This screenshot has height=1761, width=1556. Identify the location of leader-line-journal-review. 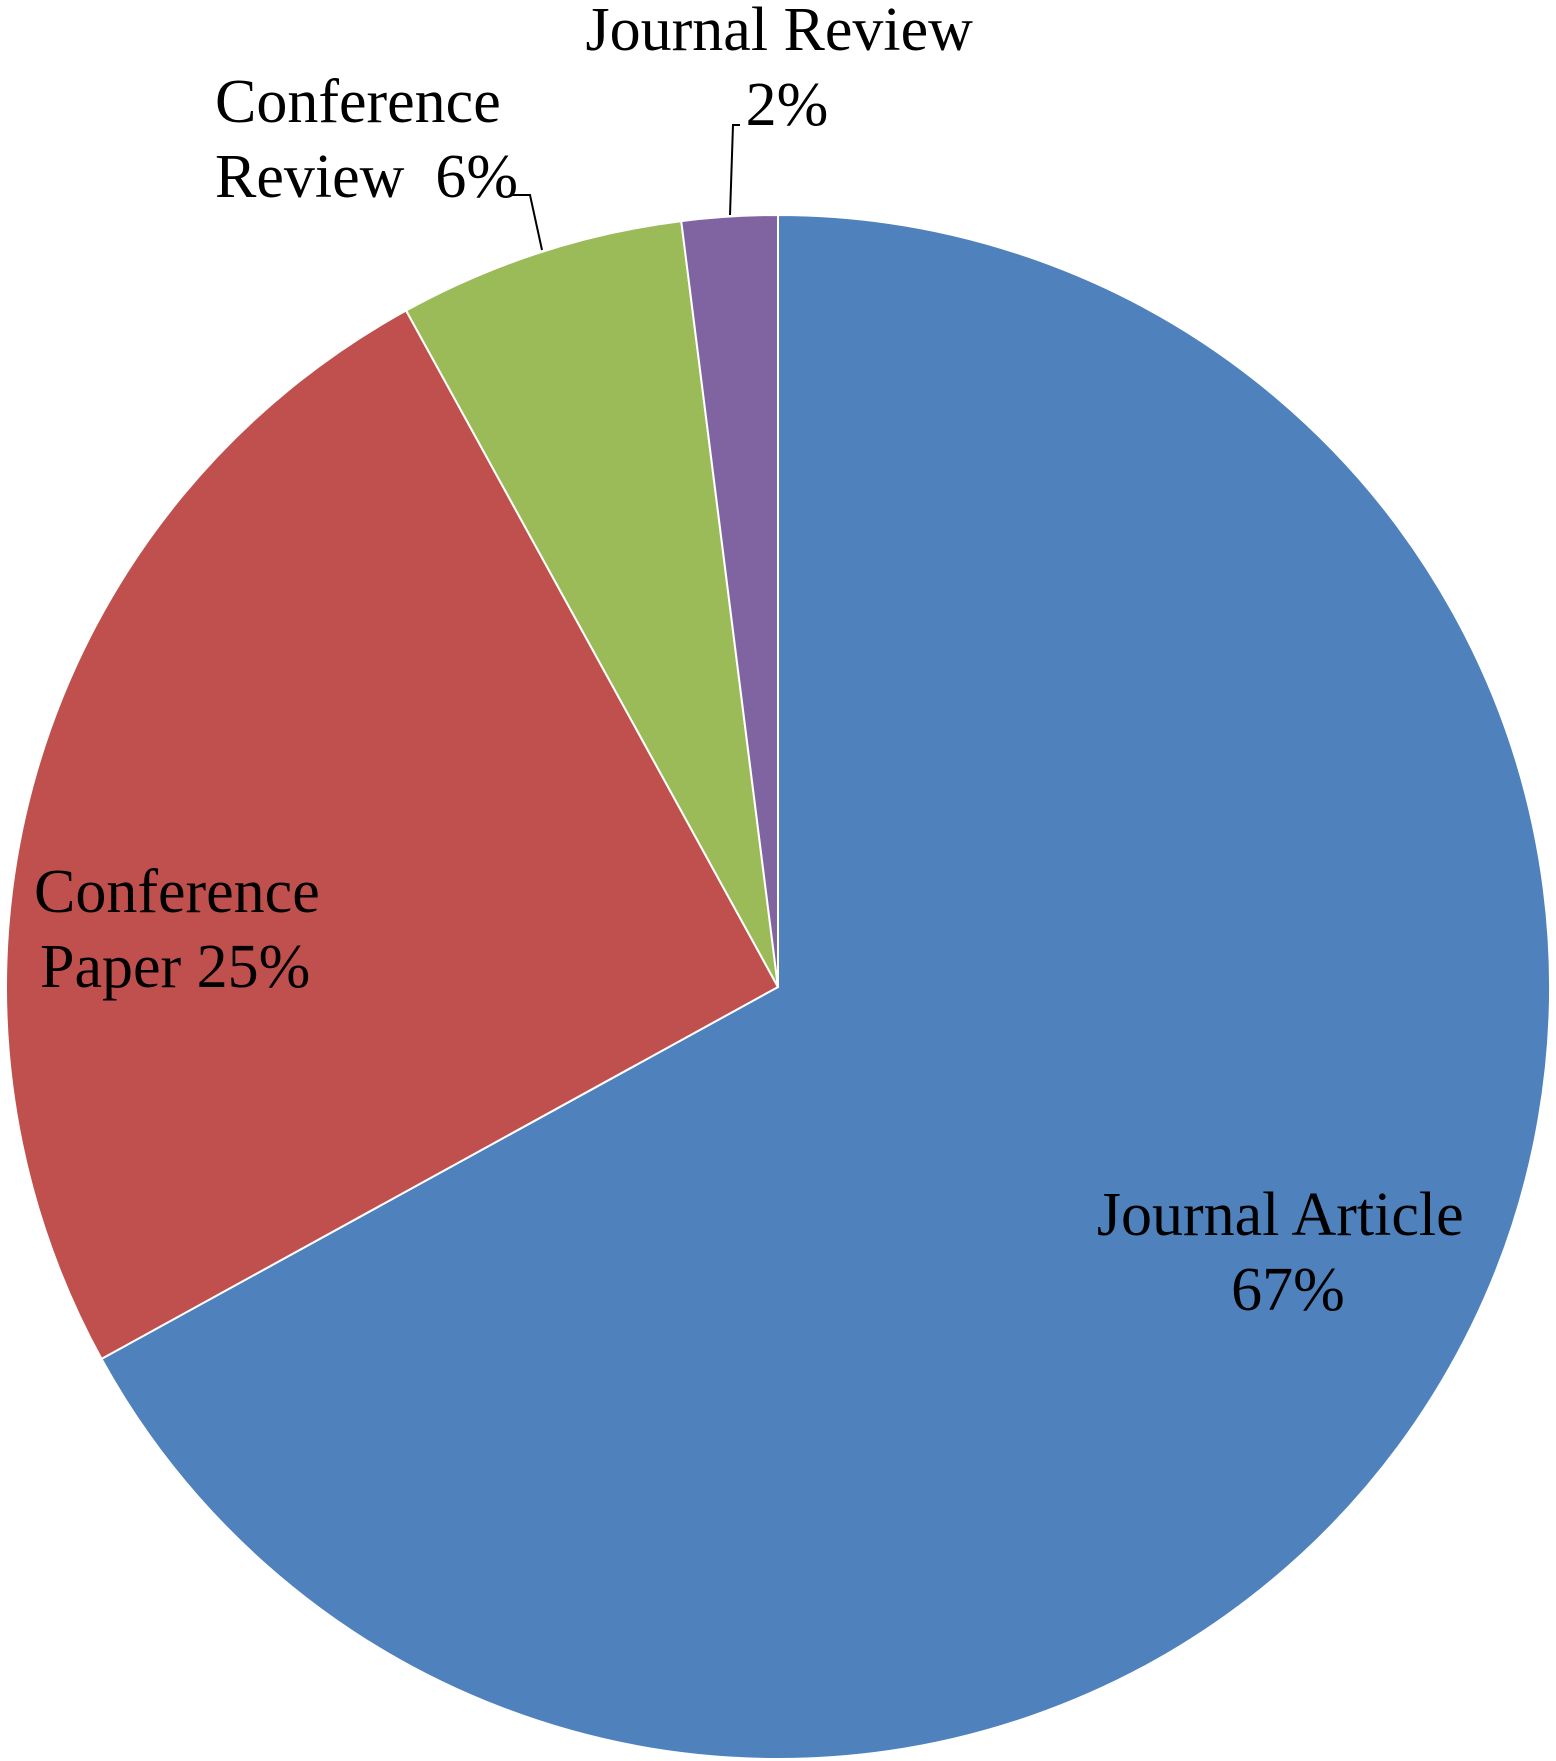
(734, 170).